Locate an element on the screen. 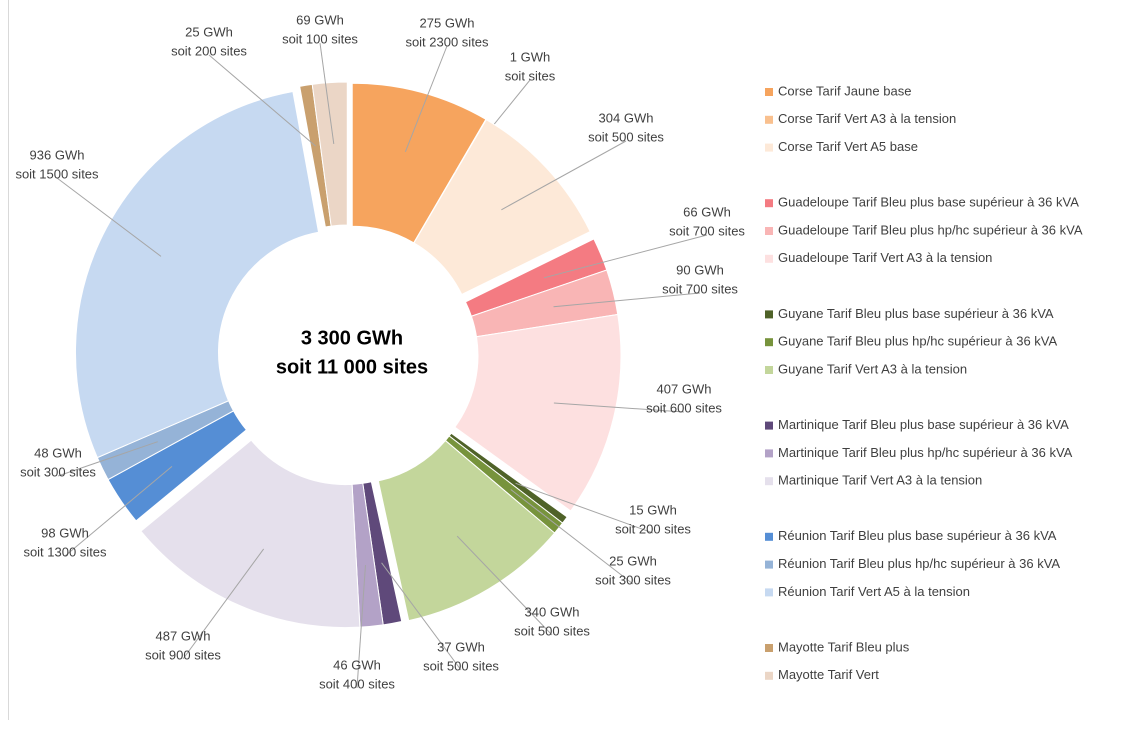 The image size is (1128, 749). legend-label: Corse Tarif Vert A3 à la tension is located at coordinates (867, 118).